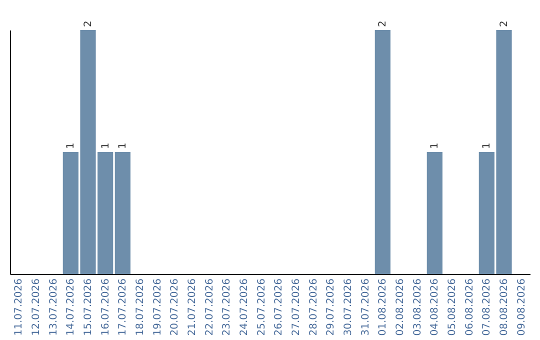 The width and height of the screenshot is (540, 340). Describe the element at coordinates (140, 307) in the screenshot. I see `x-tick-label: 18.07.2026` at that location.